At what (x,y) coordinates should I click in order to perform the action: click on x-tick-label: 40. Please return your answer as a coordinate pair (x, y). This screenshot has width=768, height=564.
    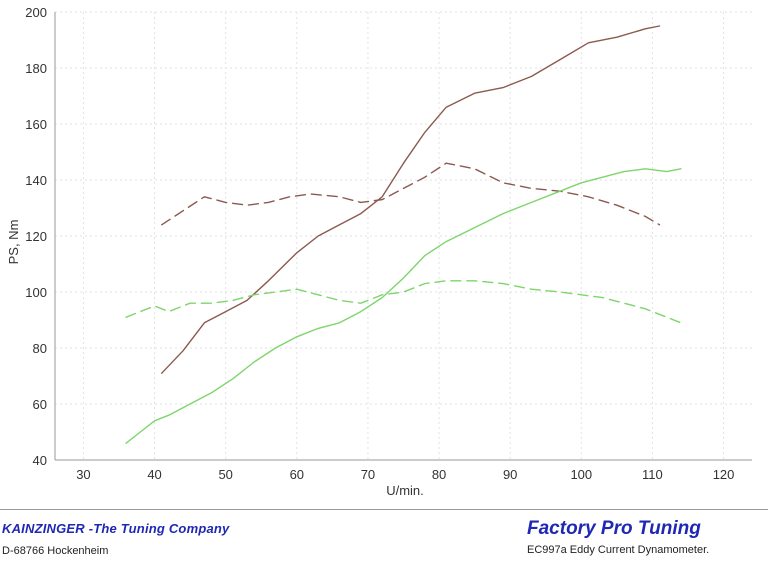
    Looking at the image, I should click on (154, 474).